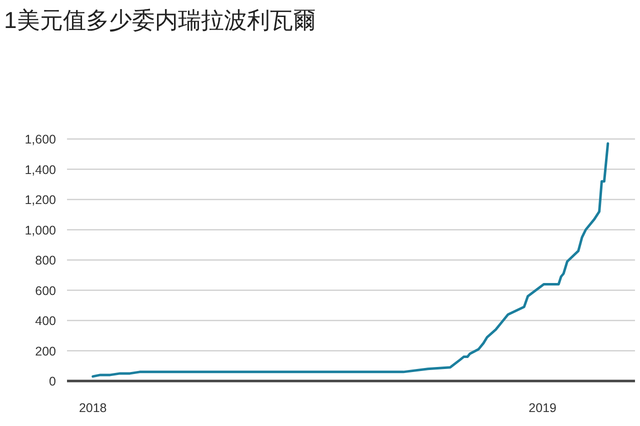 The height and width of the screenshot is (426, 640). I want to click on x-tick-label: 2018, so click(92, 408).